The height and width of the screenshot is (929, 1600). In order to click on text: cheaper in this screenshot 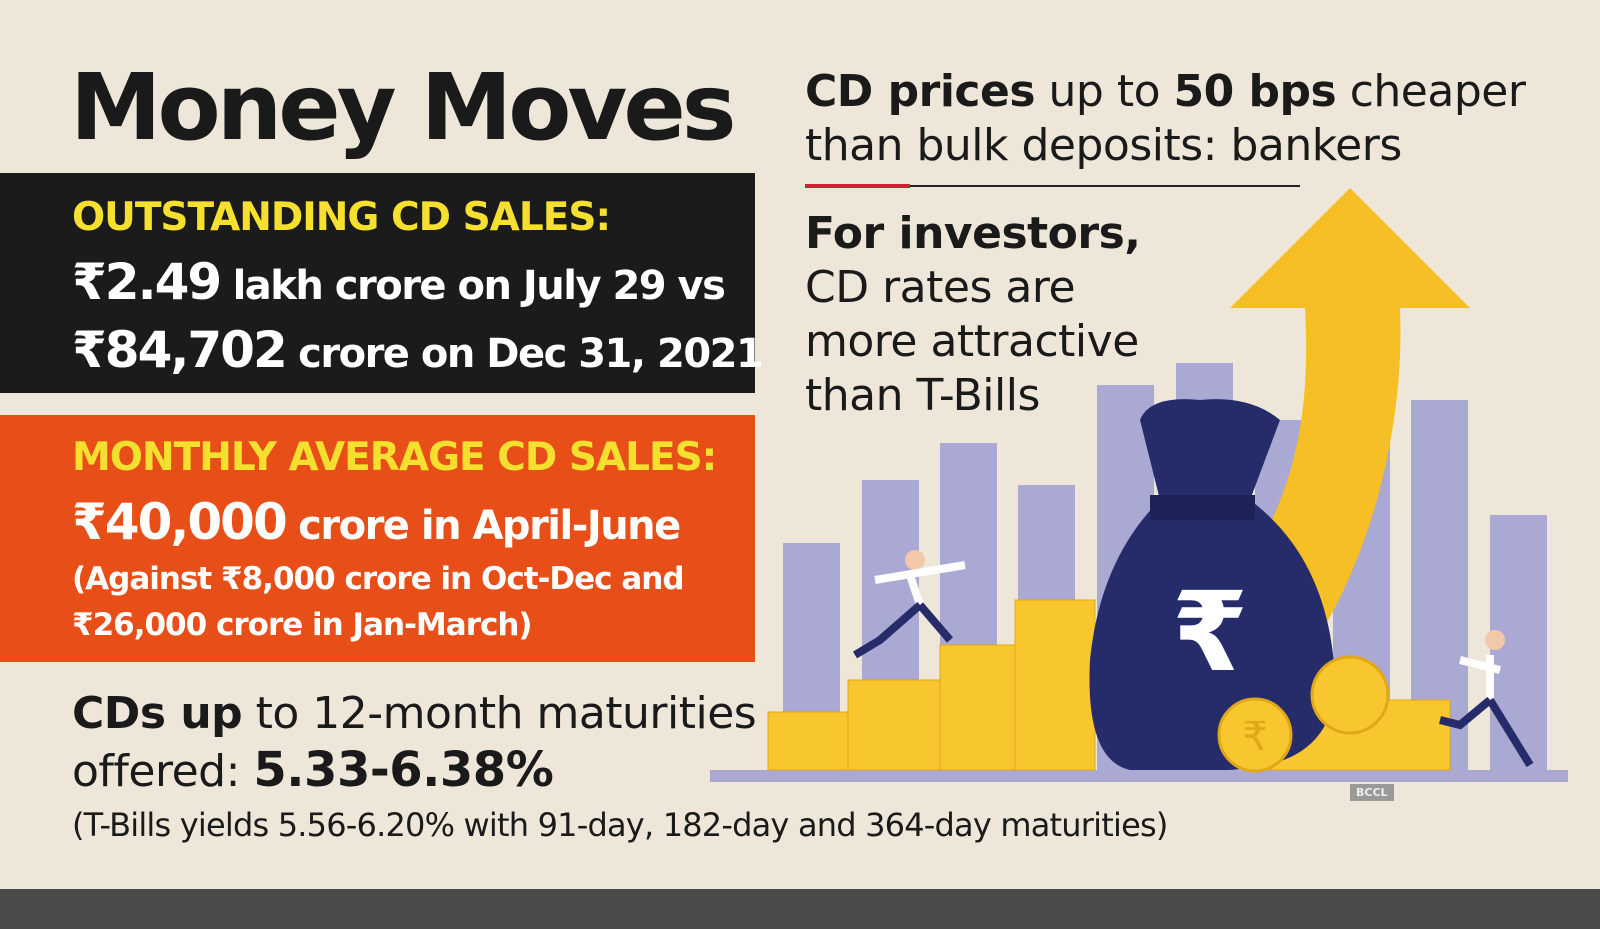, I will do `click(1431, 91)`.